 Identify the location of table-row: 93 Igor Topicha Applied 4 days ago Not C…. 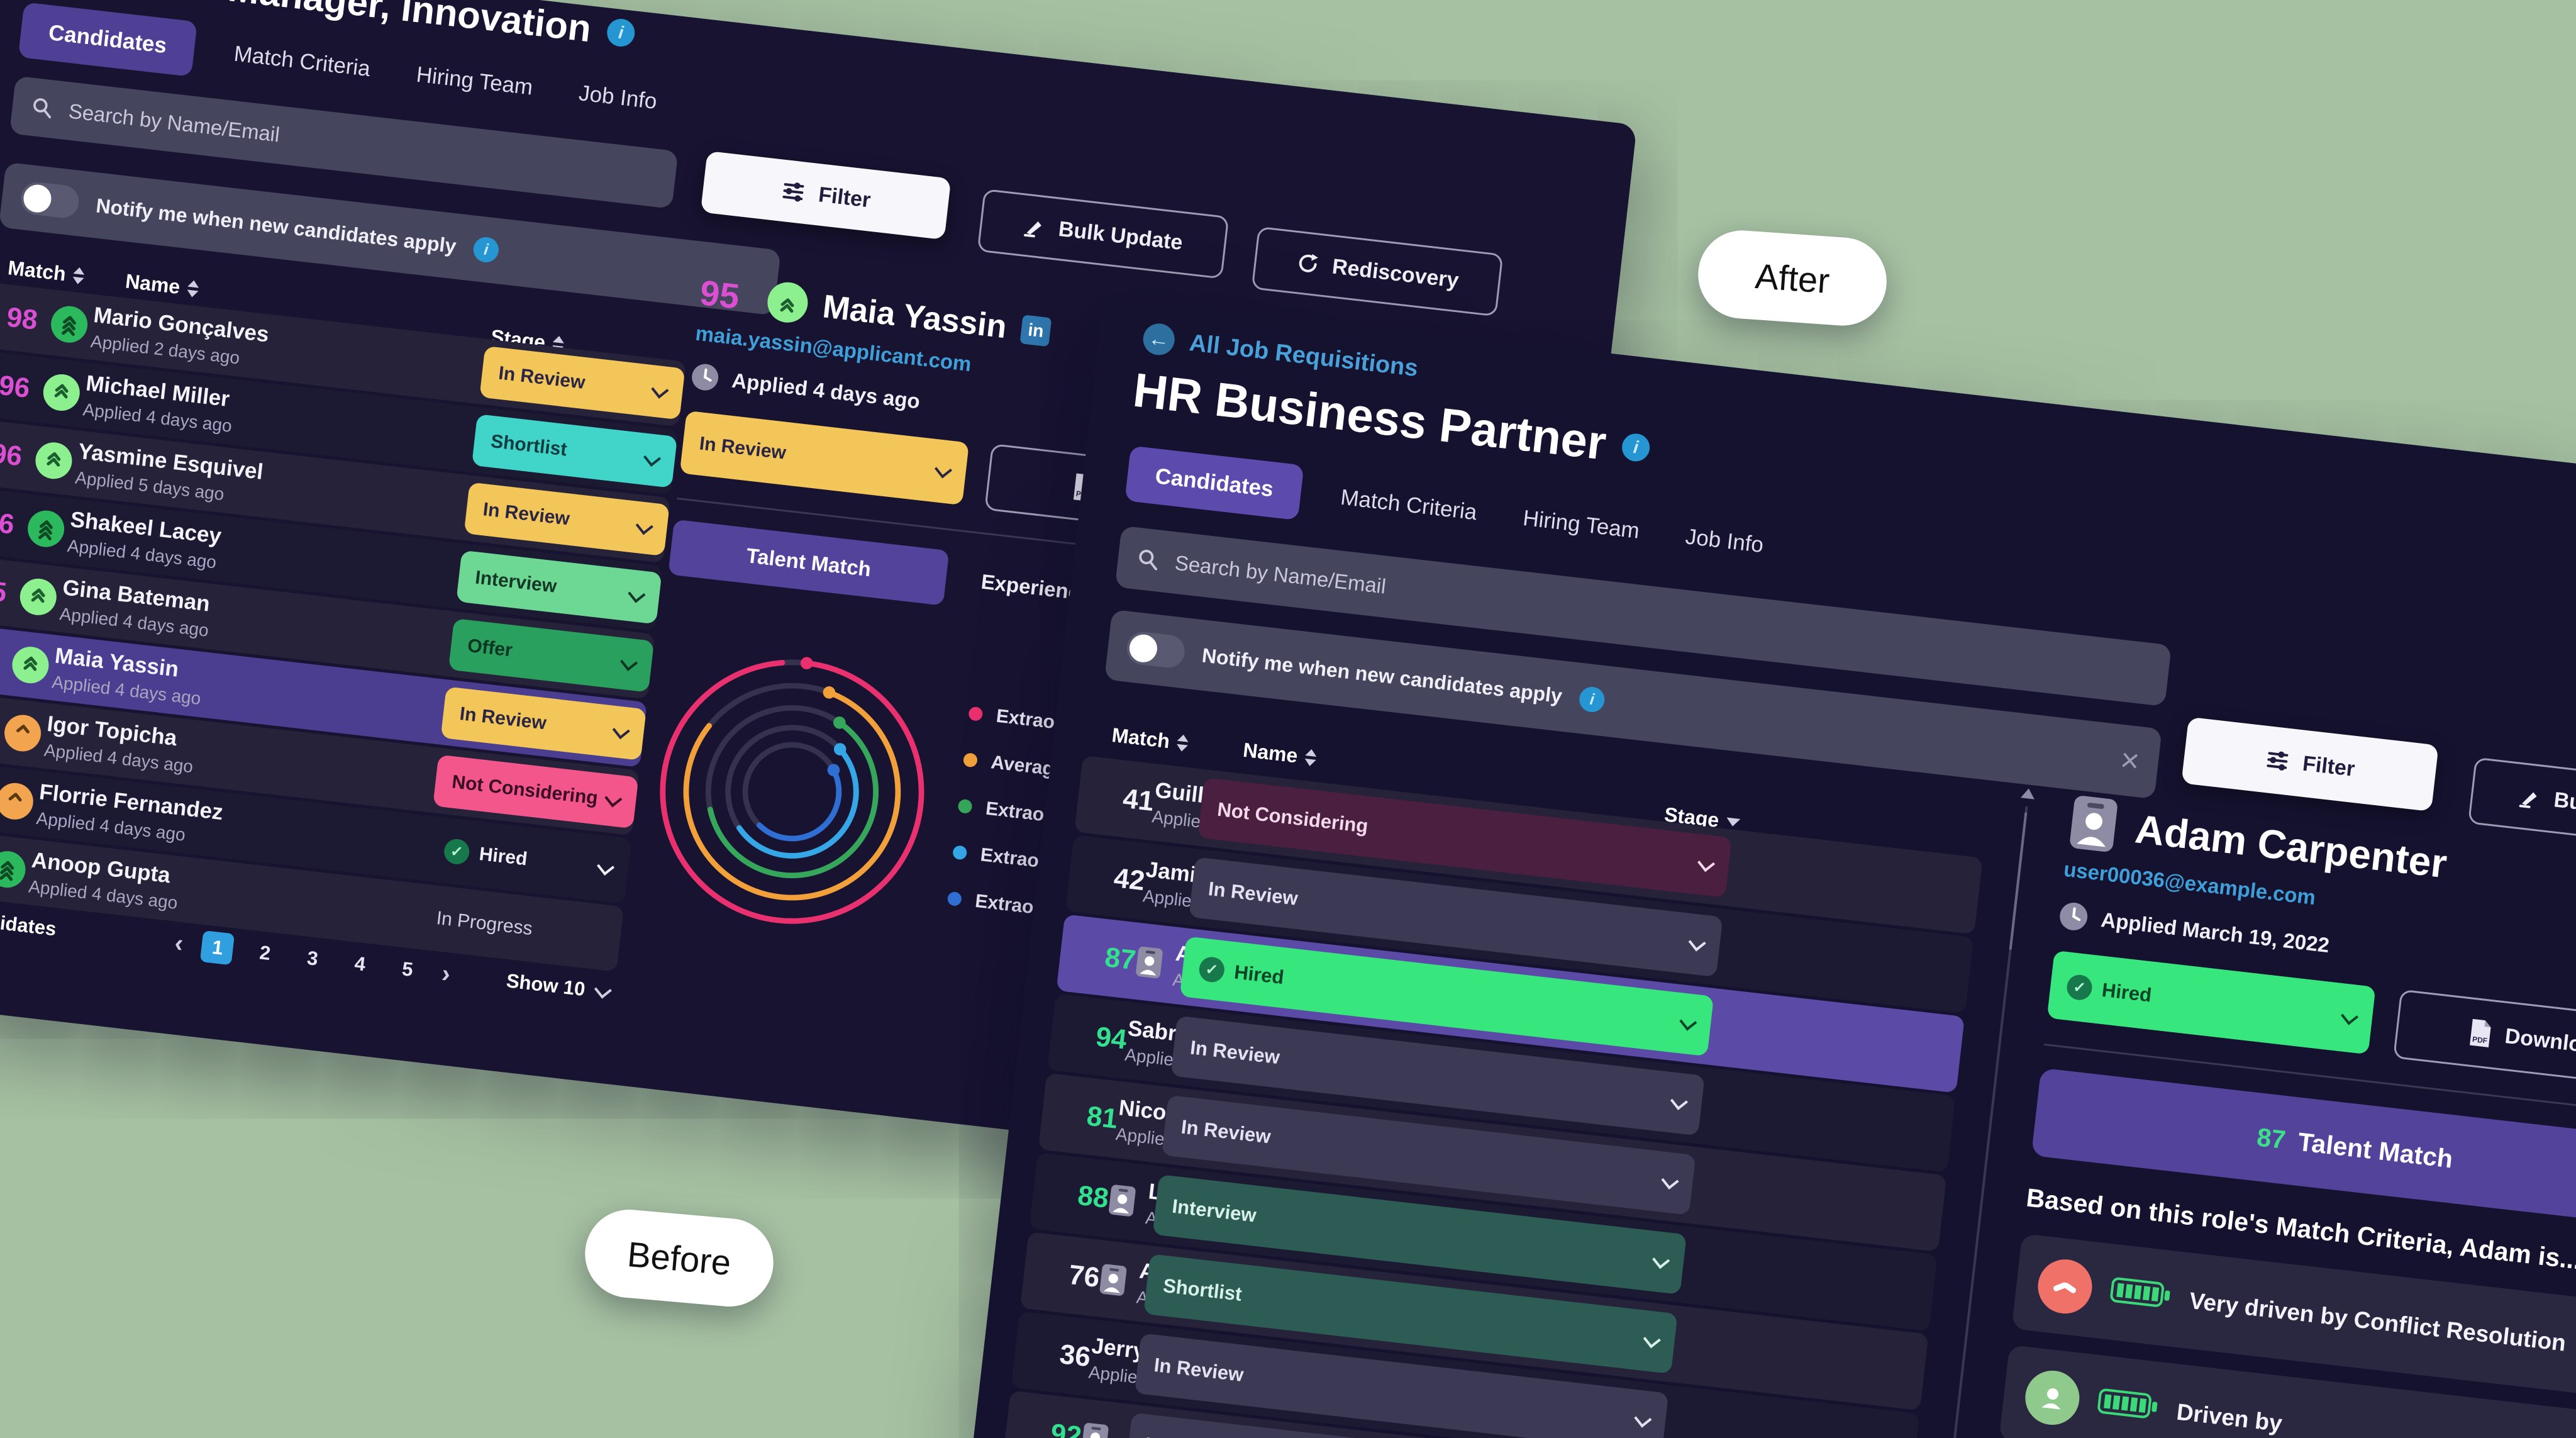
(320, 762).